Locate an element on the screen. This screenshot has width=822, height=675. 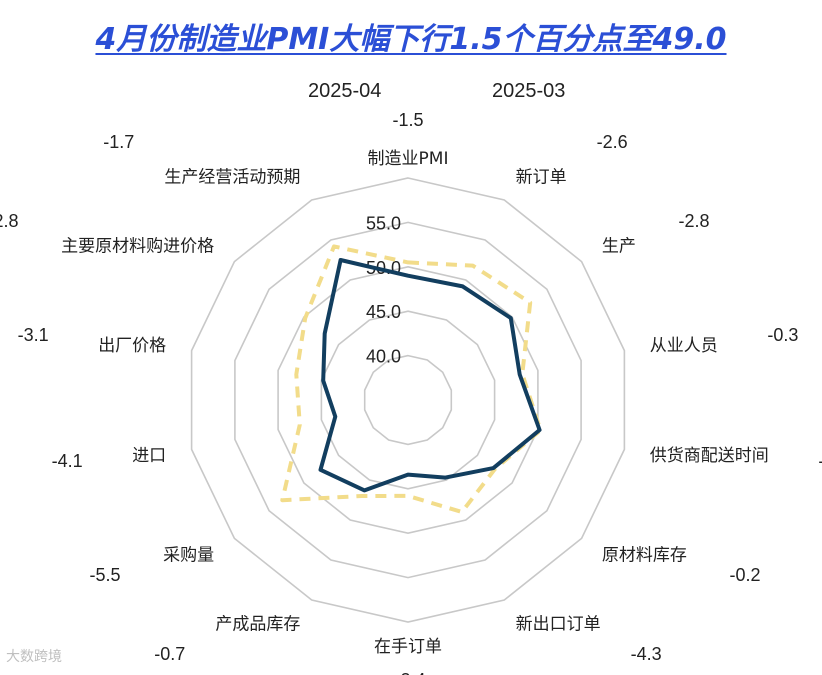
category-label: 新出口订单 is located at coordinates (558, 624).